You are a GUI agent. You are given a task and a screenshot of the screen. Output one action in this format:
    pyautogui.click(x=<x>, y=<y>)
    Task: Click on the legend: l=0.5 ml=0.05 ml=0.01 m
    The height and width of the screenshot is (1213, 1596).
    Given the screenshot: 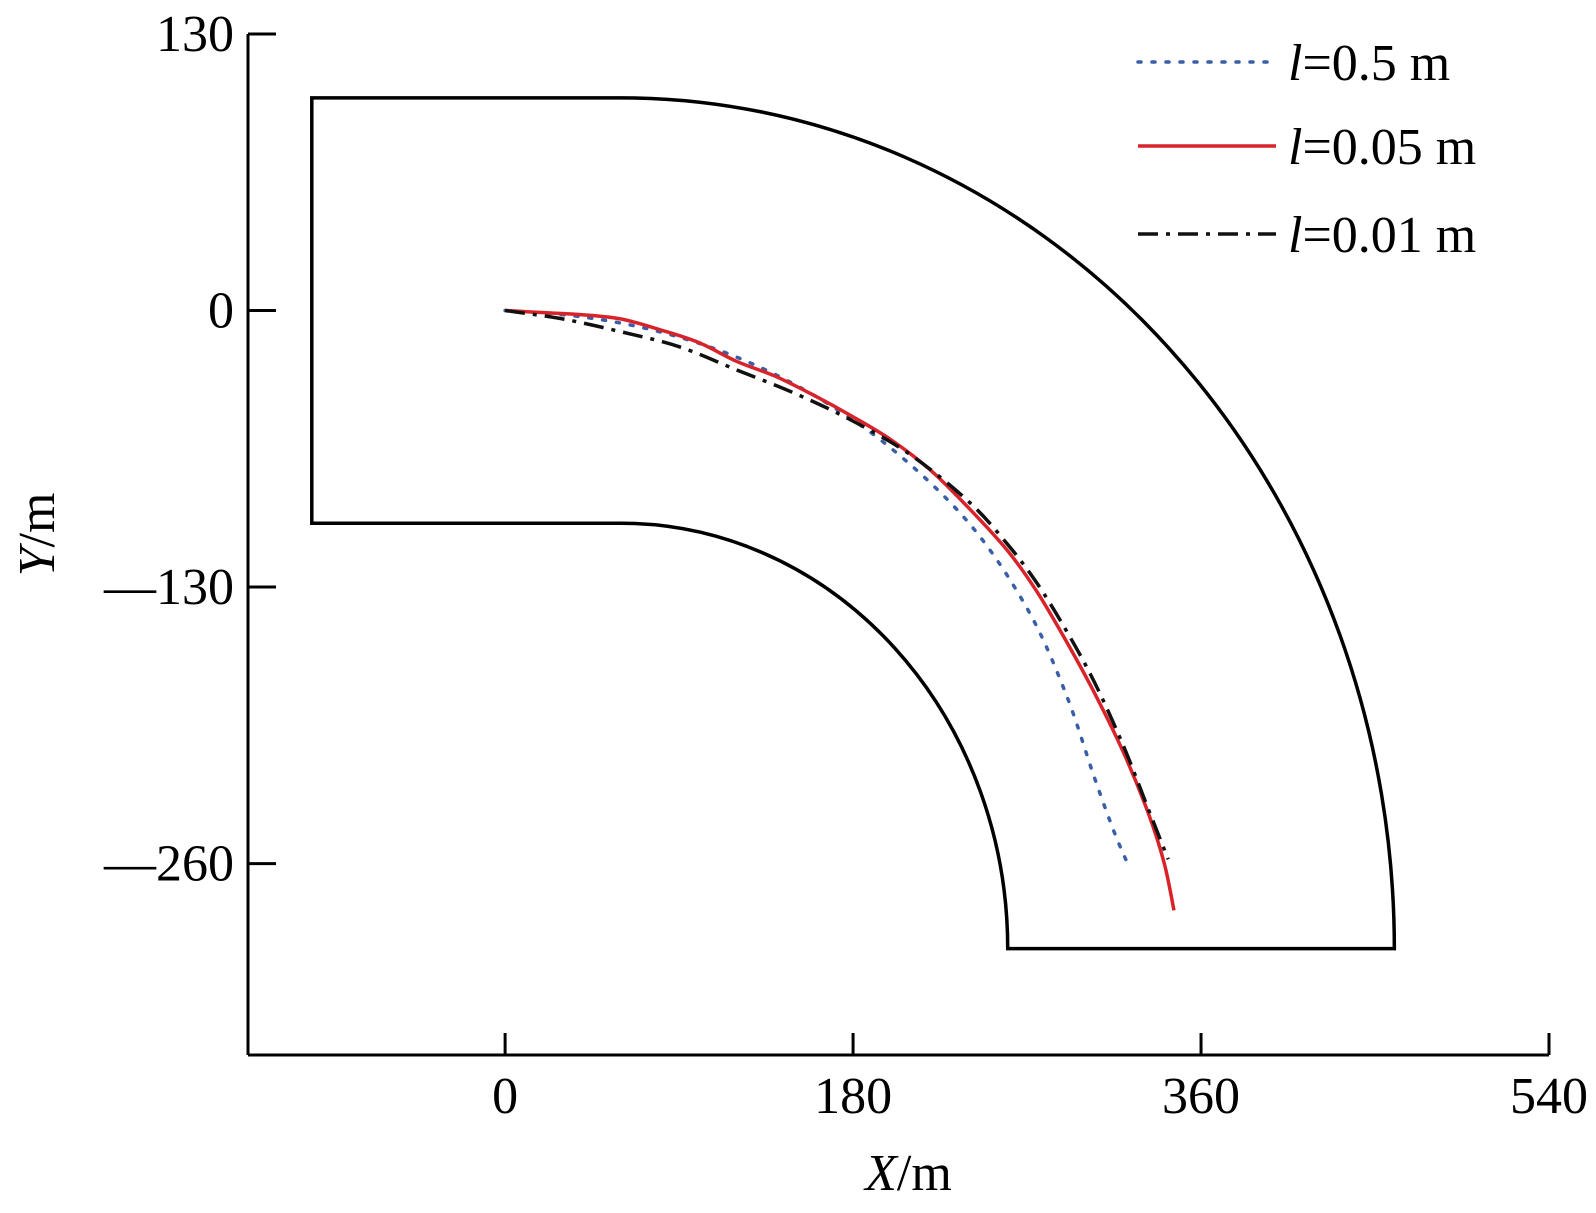 What is the action you would take?
    pyautogui.click(x=1306, y=149)
    